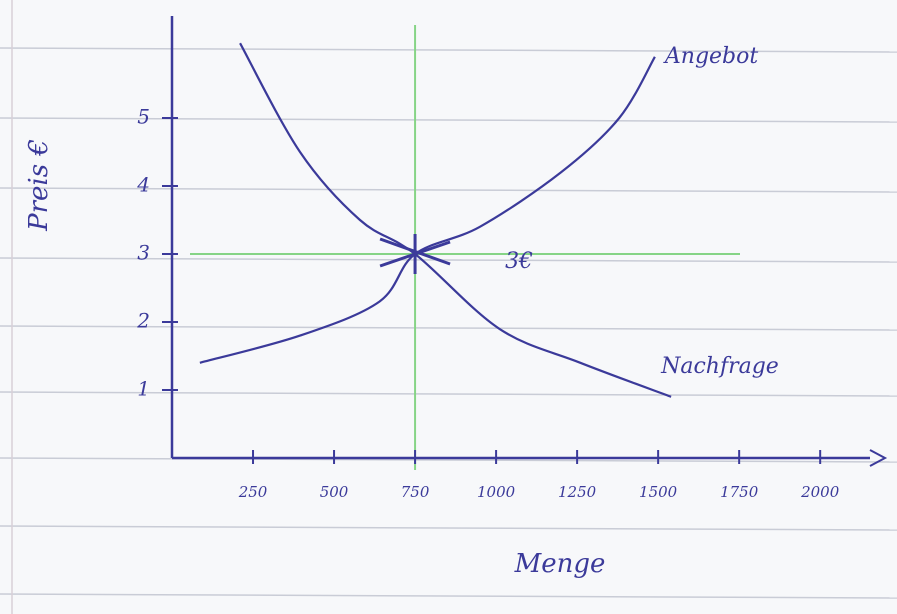 The width and height of the screenshot is (897, 614). Describe the element at coordinates (415, 492) in the screenshot. I see `x-tick-label: 750` at that location.